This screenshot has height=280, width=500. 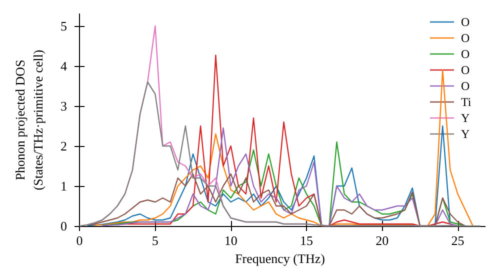 What do you see at coordinates (63, 26) in the screenshot?
I see `y-tick-label: 5` at bounding box center [63, 26].